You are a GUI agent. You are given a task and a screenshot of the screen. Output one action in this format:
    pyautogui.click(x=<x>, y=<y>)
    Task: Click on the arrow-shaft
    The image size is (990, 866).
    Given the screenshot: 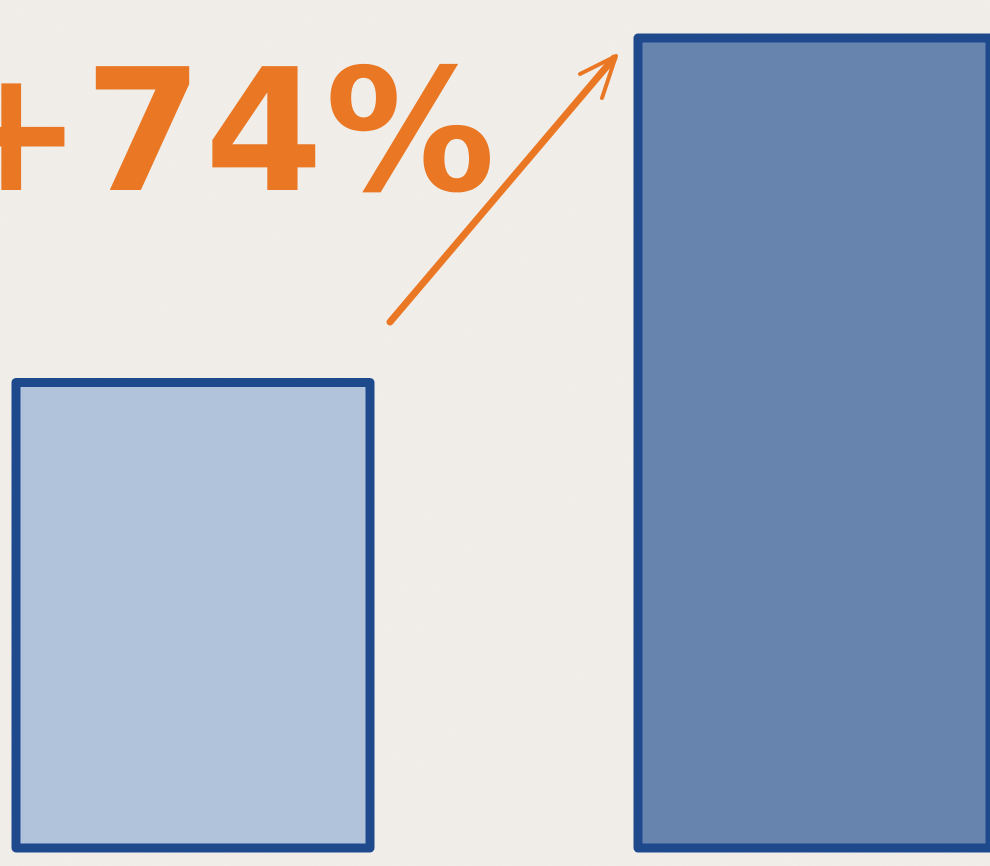 What is the action you would take?
    pyautogui.click(x=502, y=190)
    